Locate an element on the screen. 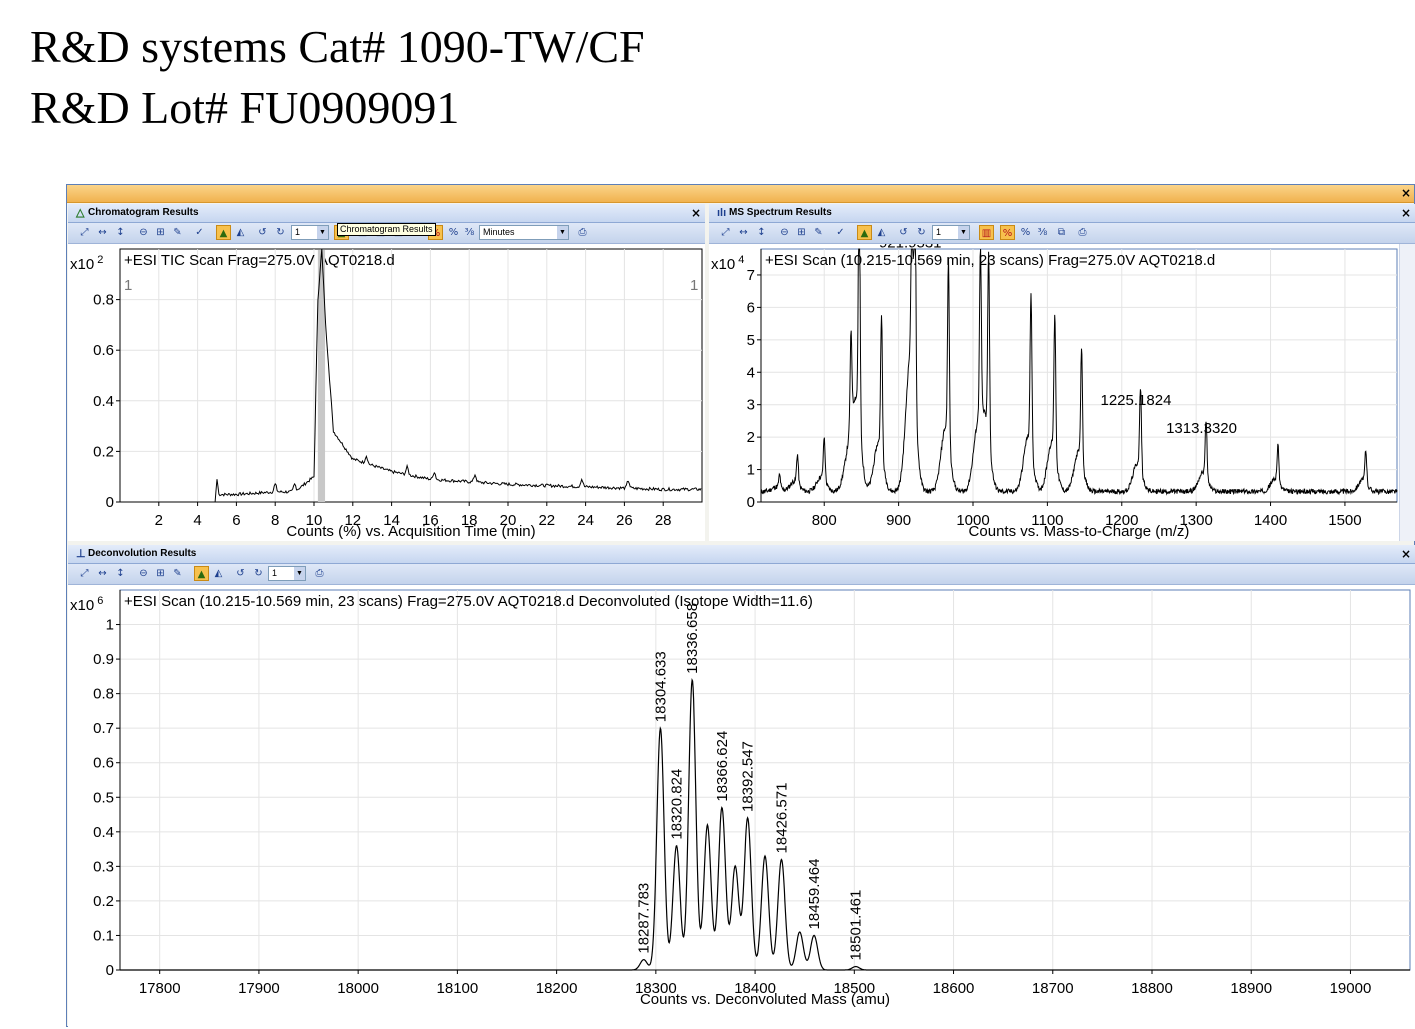 This screenshot has width=1415, height=1029. x-tick-label: 22 is located at coordinates (546, 520).